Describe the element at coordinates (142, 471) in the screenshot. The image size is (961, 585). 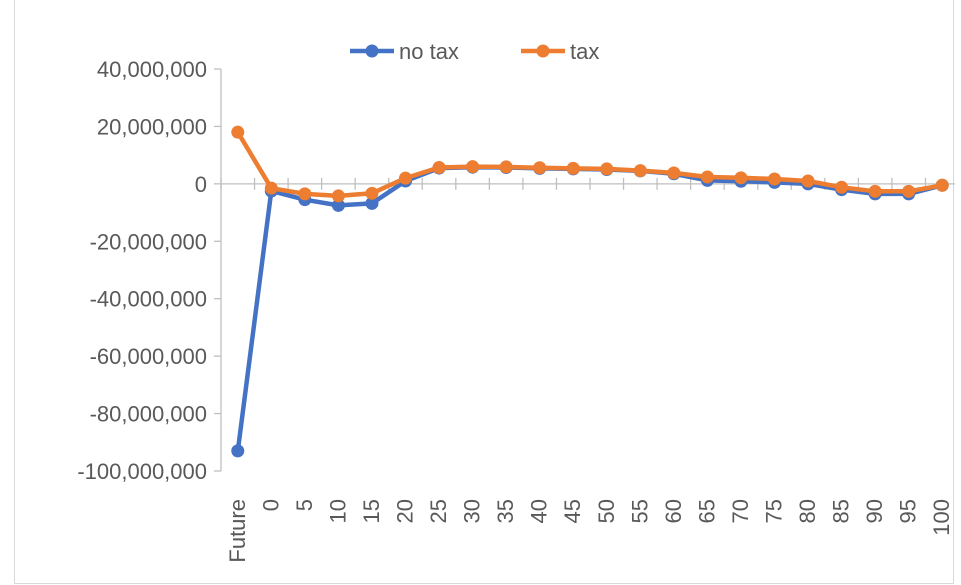
I see `y-tick-label: -100,000,000` at that location.